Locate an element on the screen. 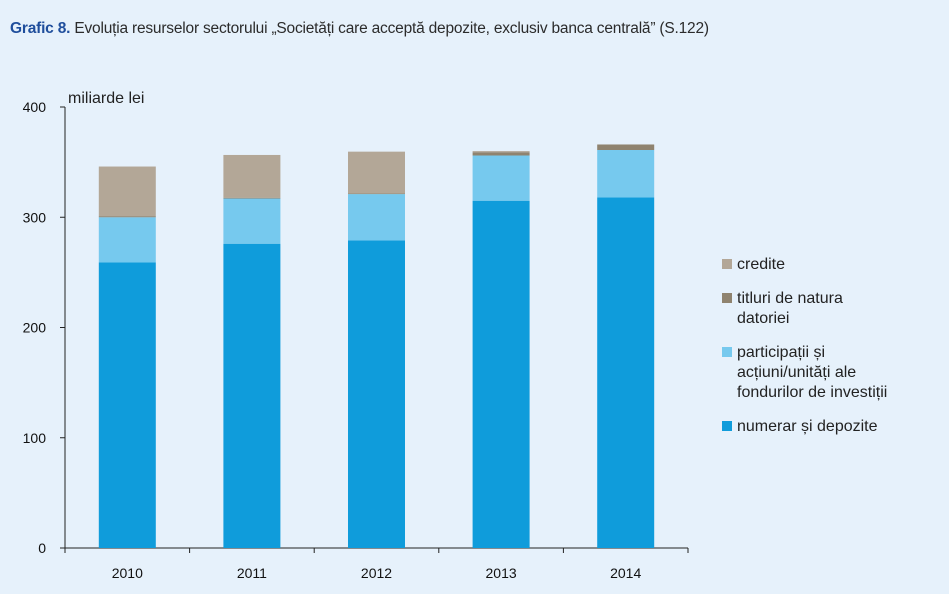 This screenshot has height=594, width=949. legend-item: numerar și depozite is located at coordinates (800, 426).